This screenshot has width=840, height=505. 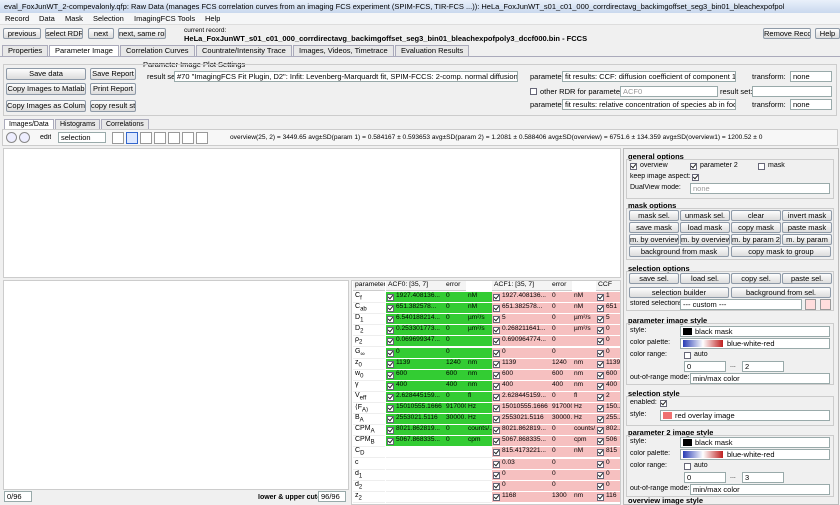 I want to click on button: Save Report, so click(x=113, y=74).